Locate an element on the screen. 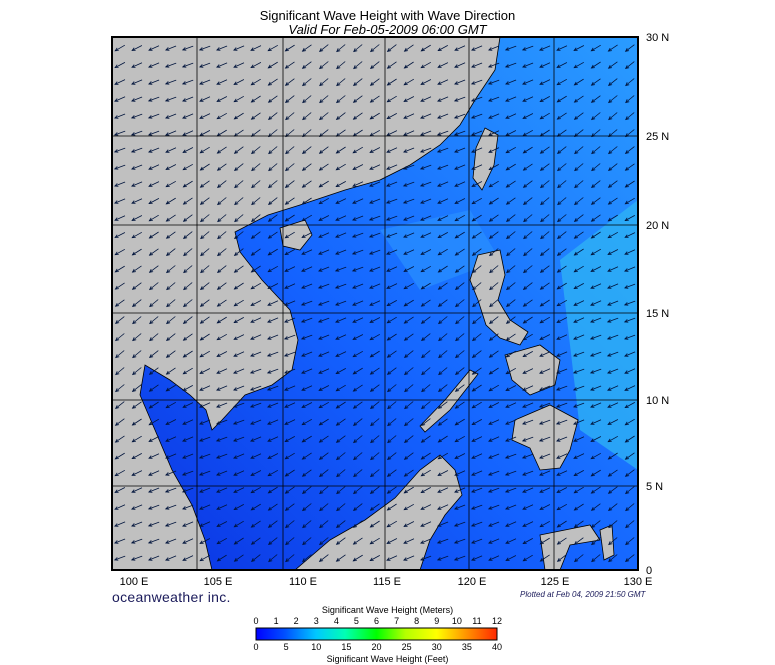  mindanao-island is located at coordinates (545, 437).